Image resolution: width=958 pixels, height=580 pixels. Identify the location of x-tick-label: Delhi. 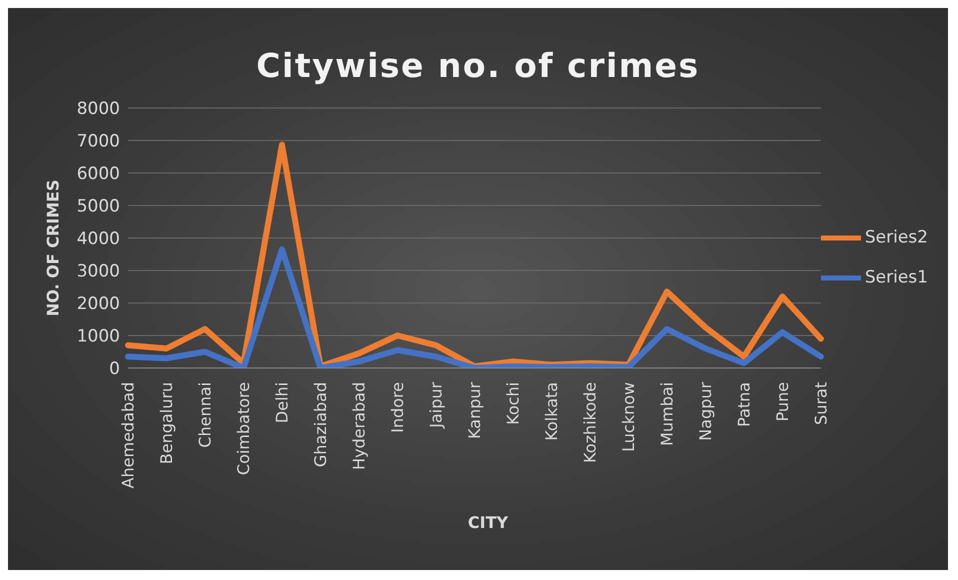
(282, 403).